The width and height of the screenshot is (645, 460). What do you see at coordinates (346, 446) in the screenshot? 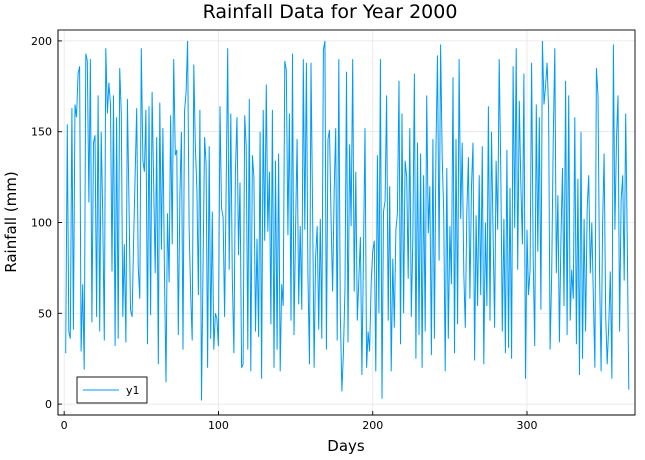
I see `x-axis-label: Days` at bounding box center [346, 446].